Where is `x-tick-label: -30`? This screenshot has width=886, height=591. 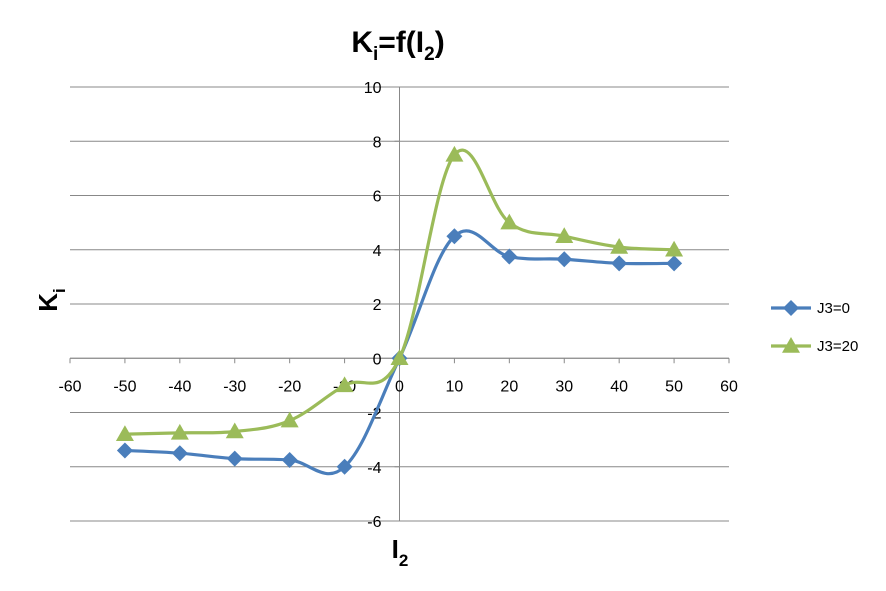
x-tick-label: -30 is located at coordinates (234, 386).